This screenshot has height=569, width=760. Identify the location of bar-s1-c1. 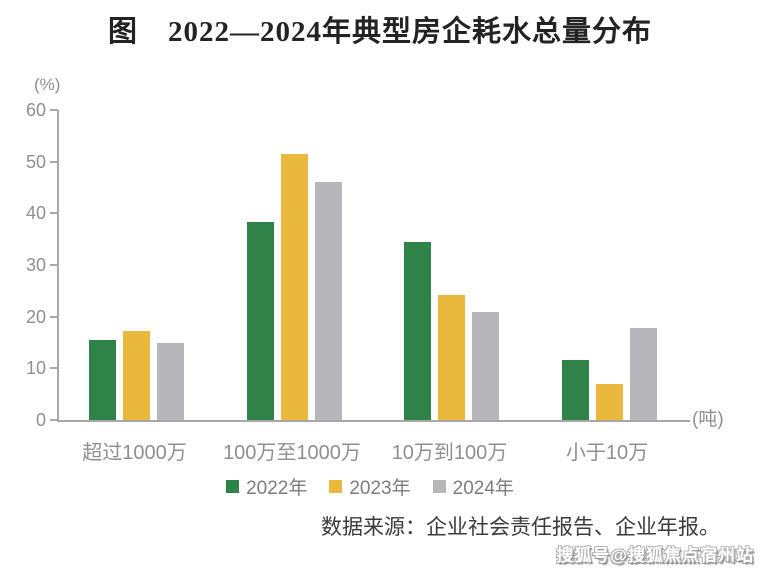
(294, 286).